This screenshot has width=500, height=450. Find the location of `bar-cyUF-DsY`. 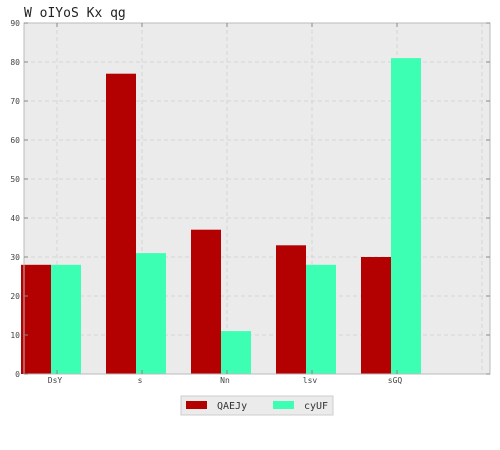

bar-cyUF-DsY is located at coordinates (66, 319).